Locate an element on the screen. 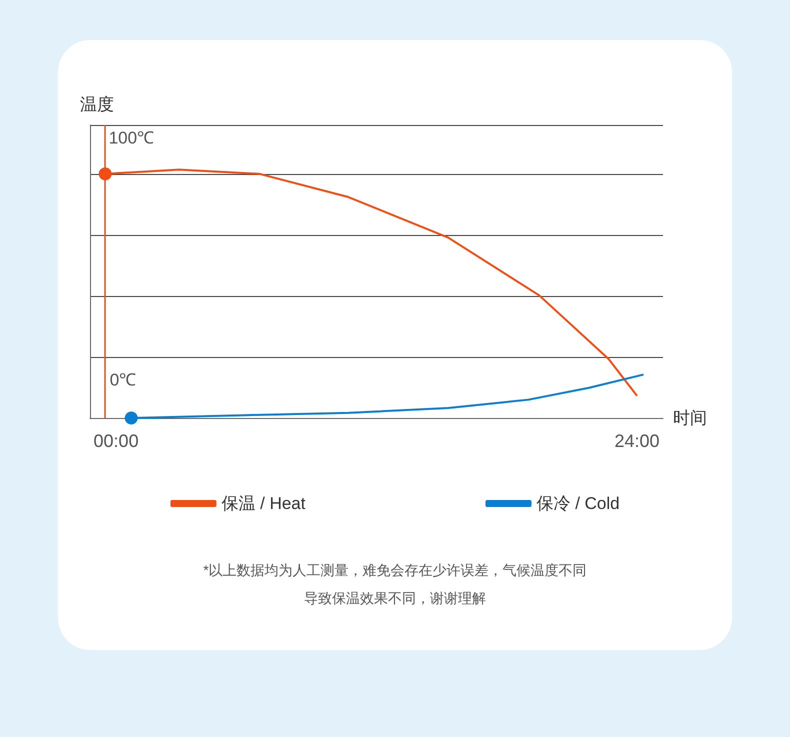  data-label: 0℃ is located at coordinates (123, 380).